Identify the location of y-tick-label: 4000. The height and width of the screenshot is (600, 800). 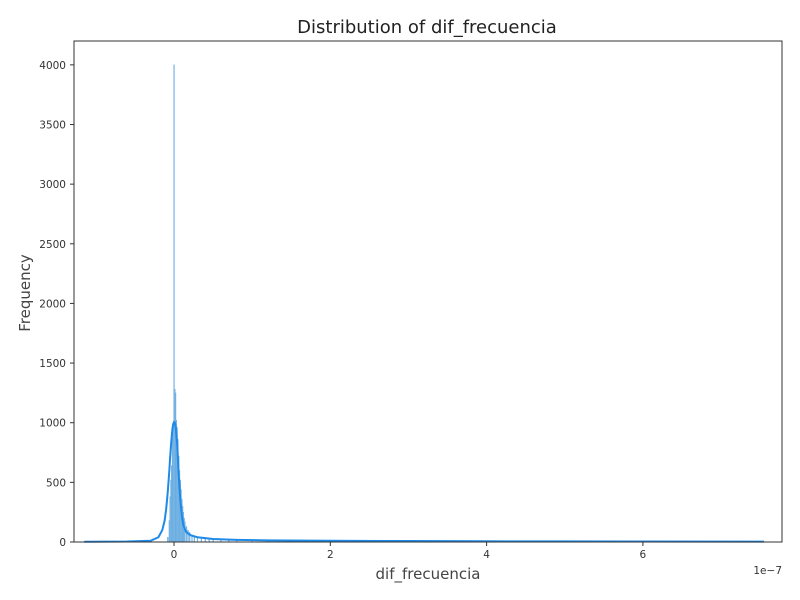
(52, 66).